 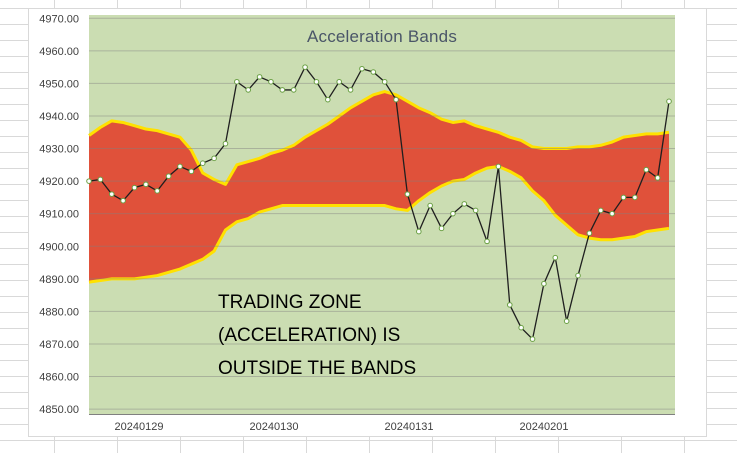 What do you see at coordinates (59, 19) in the screenshot?
I see `svg-text: 4970.00` at bounding box center [59, 19].